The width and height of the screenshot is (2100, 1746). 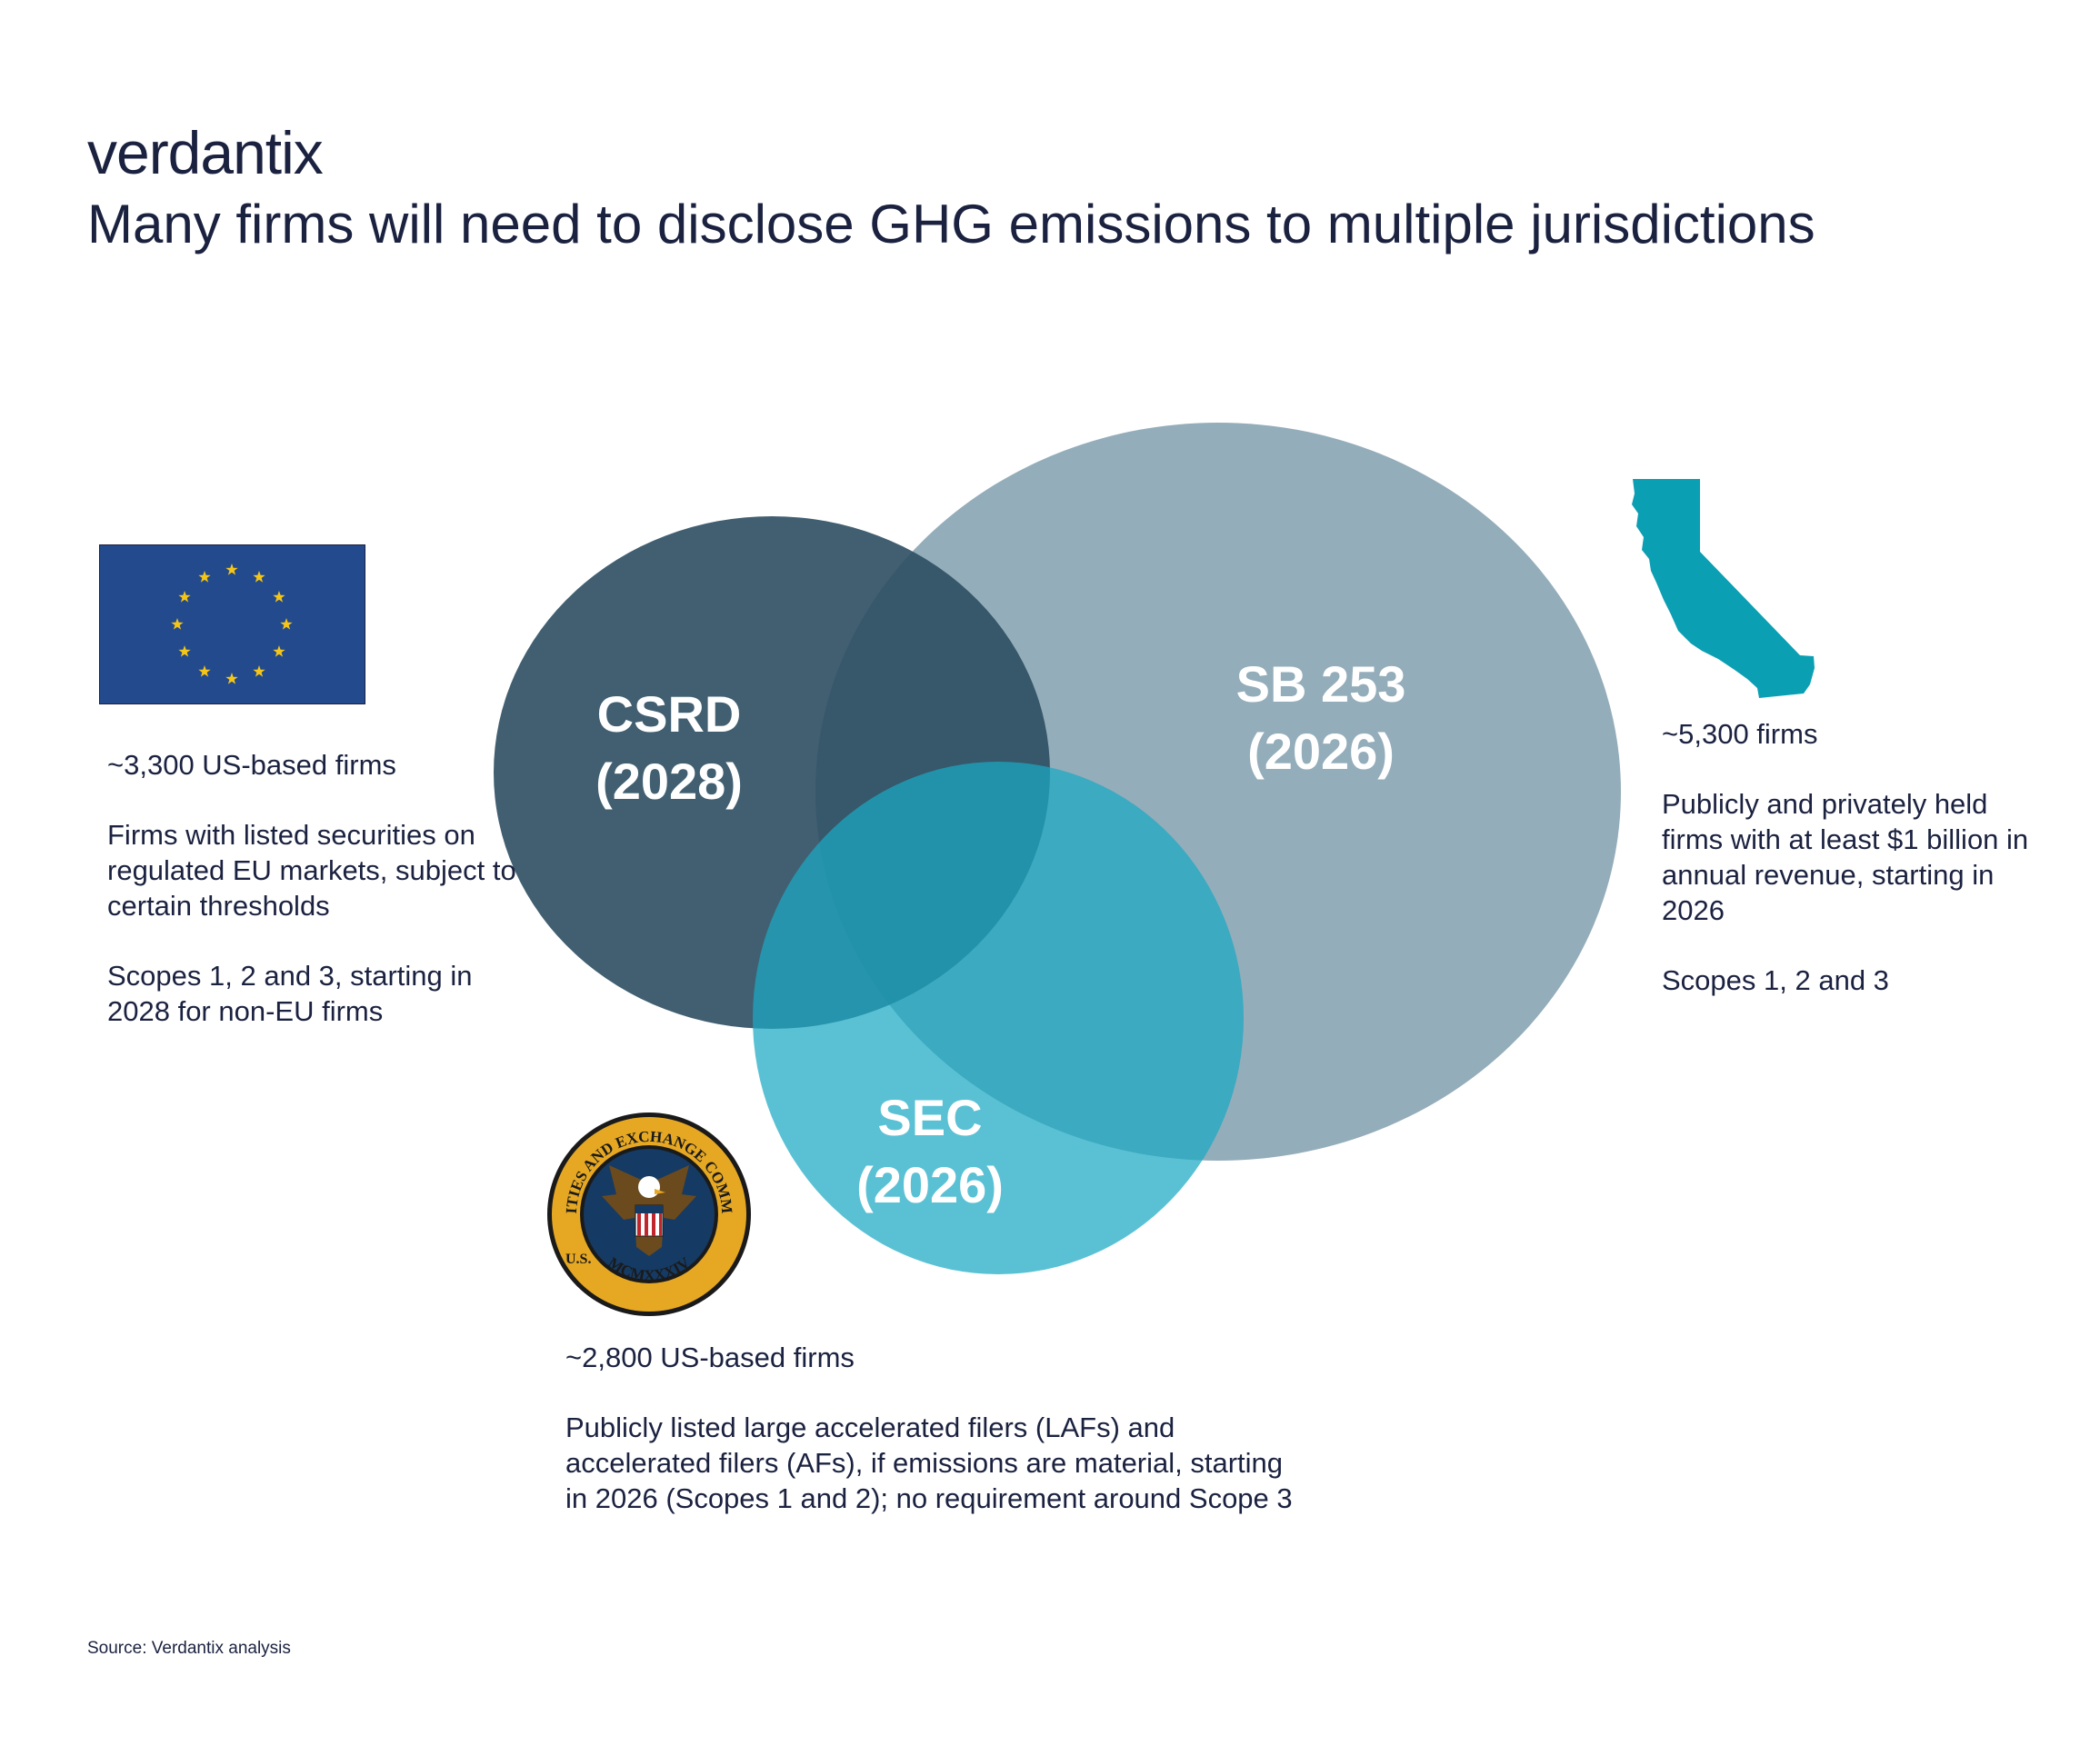 What do you see at coordinates (929, 1118) in the screenshot?
I see `sec-label: SEC` at bounding box center [929, 1118].